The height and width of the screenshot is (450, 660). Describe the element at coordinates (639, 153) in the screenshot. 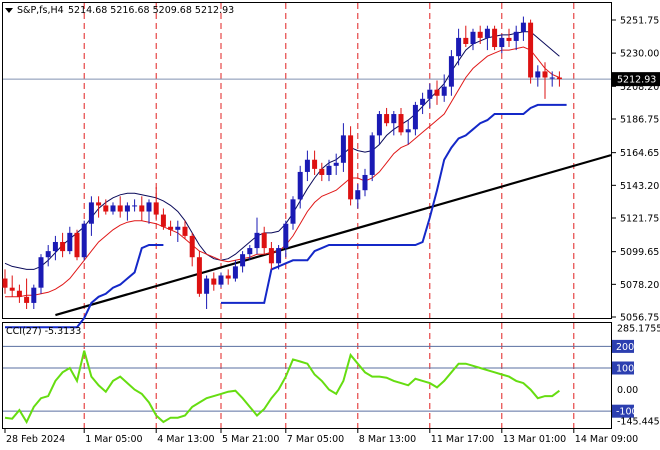

I see `price-tick-label: 5164.65` at that location.